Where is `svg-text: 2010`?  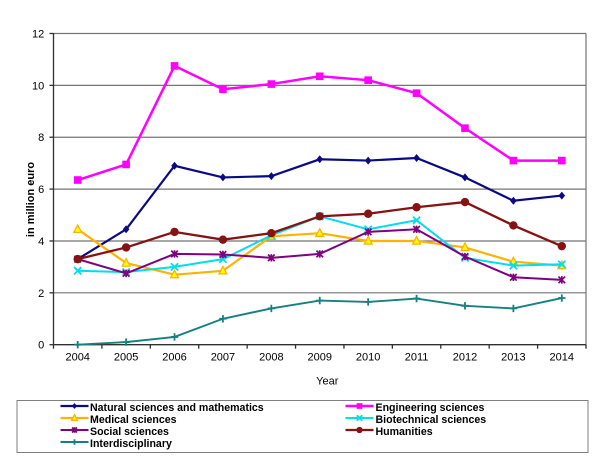 svg-text: 2010 is located at coordinates (368, 357).